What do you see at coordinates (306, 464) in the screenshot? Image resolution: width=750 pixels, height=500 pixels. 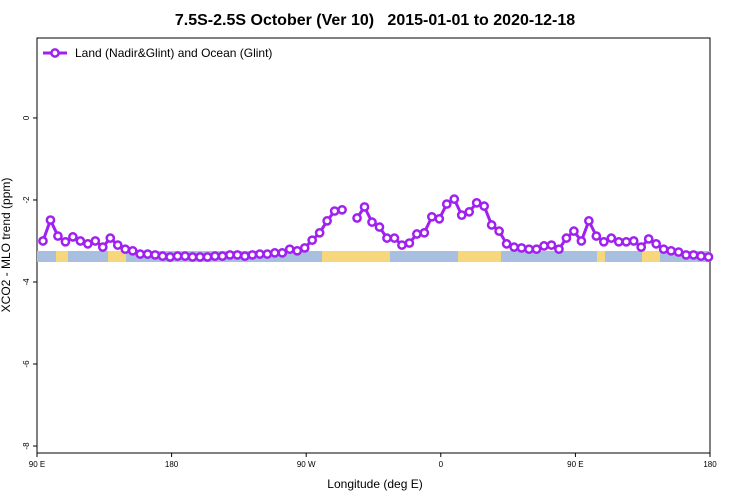 I see `x-tick-label: 90 W` at bounding box center [306, 464].